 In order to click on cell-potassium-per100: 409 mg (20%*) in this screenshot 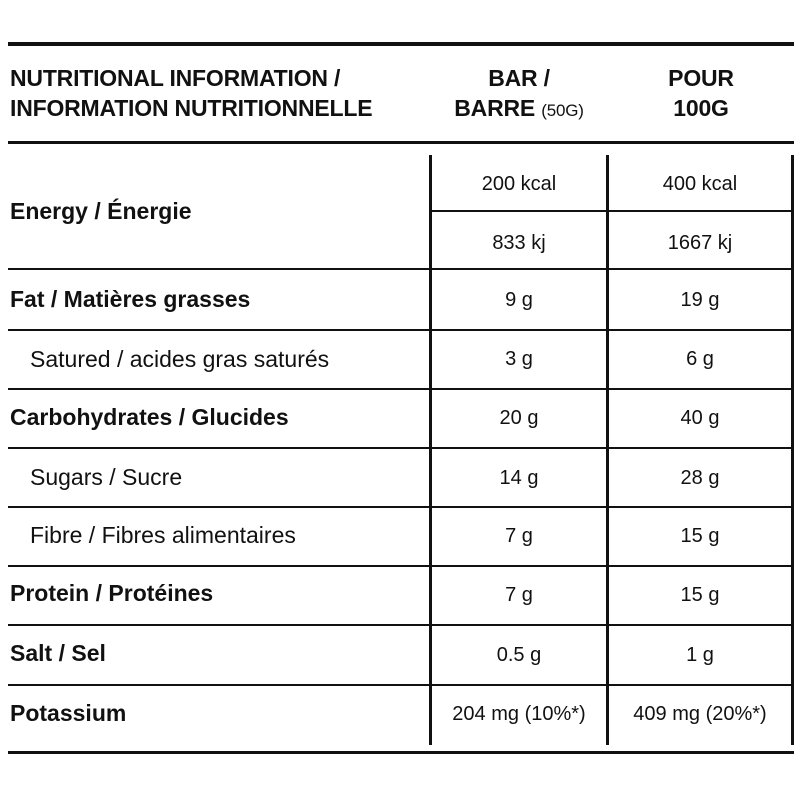, I will do `click(700, 714)`.